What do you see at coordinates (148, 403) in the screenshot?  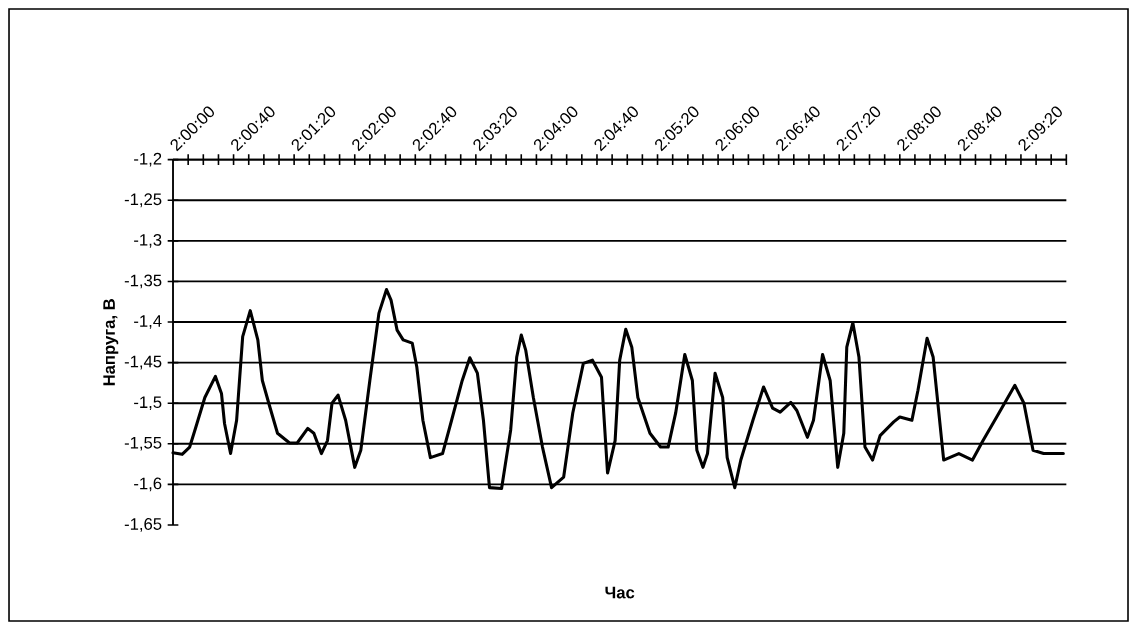 I see `y-tick-label: -1,5` at bounding box center [148, 403].